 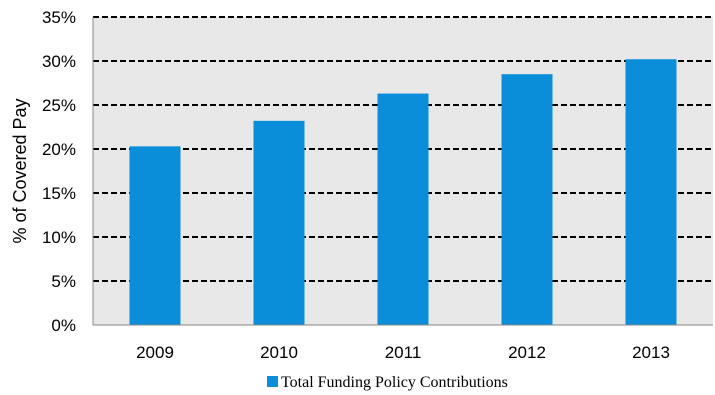 I want to click on bar-2010, so click(x=279, y=222).